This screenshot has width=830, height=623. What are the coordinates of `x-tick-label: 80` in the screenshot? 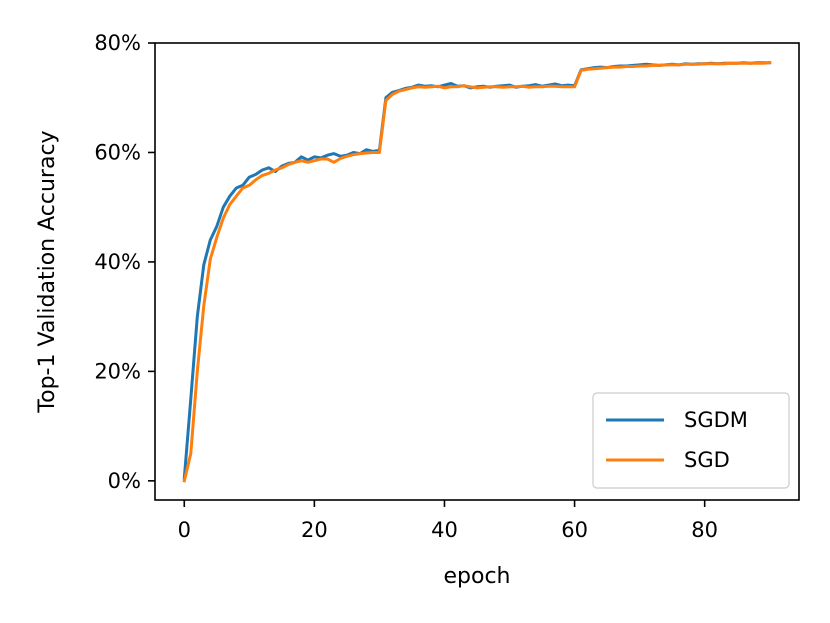 It's located at (704, 530).